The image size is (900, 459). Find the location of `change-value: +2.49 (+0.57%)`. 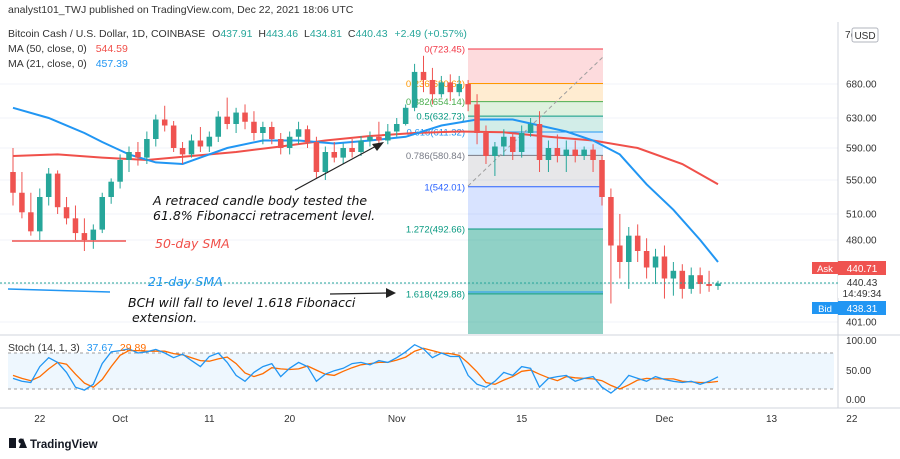

change-value: +2.49 (+0.57%) is located at coordinates (431, 34).